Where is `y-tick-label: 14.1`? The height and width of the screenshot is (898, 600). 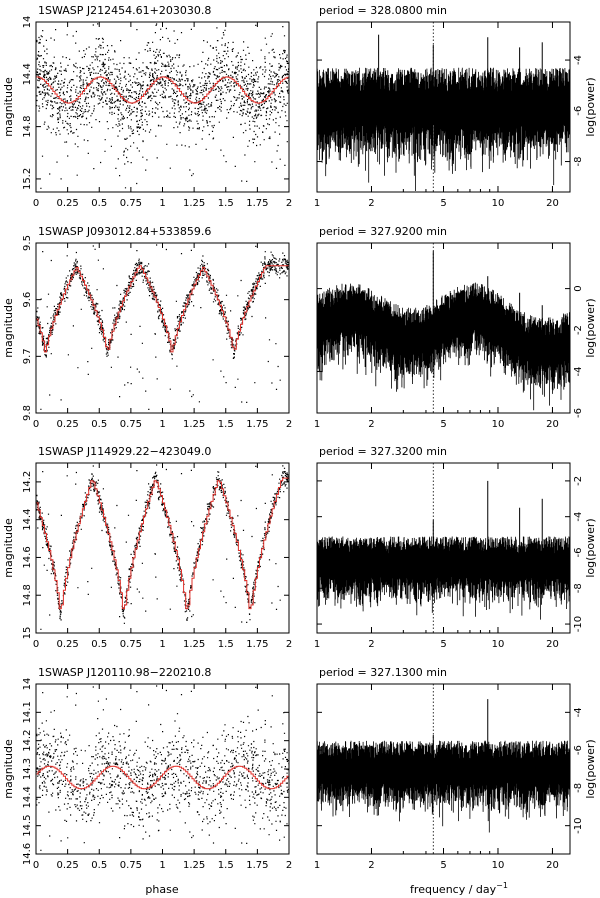
y-tick-label: 14.1 is located at coordinates (27, 712).